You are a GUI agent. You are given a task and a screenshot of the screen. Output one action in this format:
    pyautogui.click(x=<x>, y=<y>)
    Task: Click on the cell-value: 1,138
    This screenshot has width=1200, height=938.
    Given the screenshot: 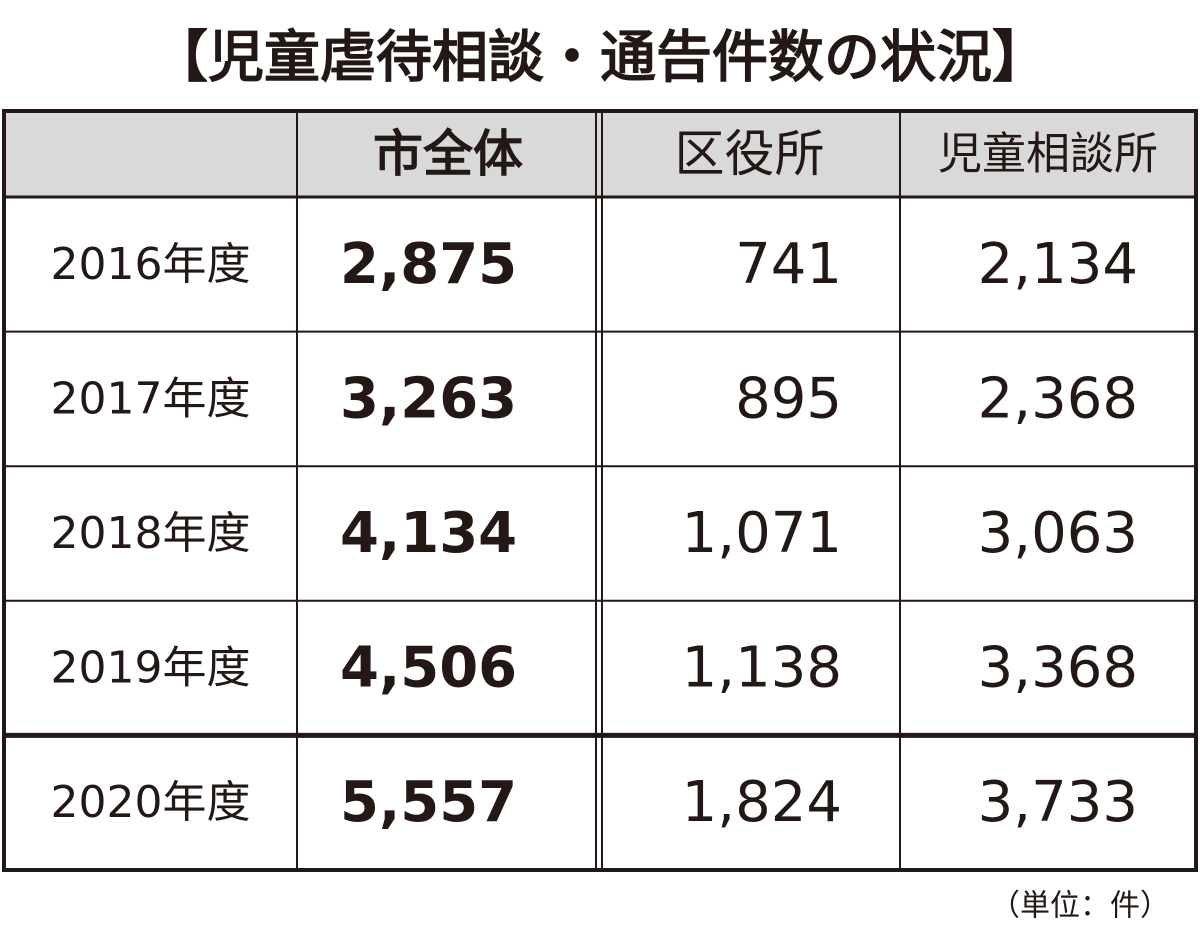 What is the action you would take?
    pyautogui.click(x=762, y=668)
    